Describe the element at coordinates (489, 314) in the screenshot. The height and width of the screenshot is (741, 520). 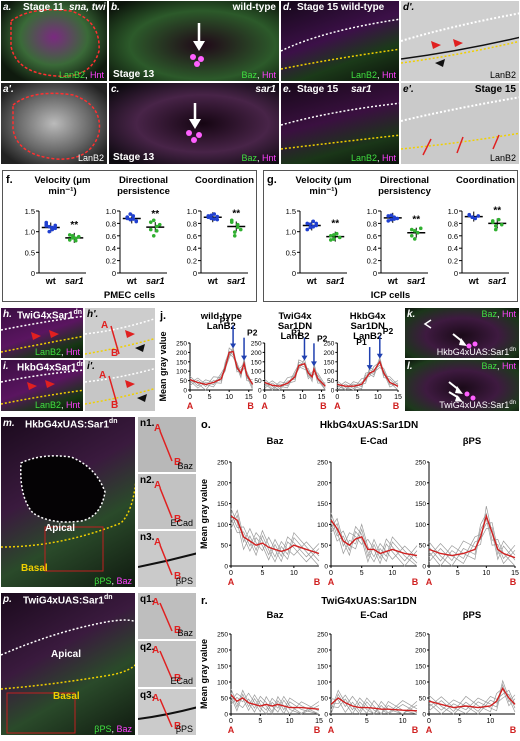
I see `panel-k-marker-1: Baz` at that location.